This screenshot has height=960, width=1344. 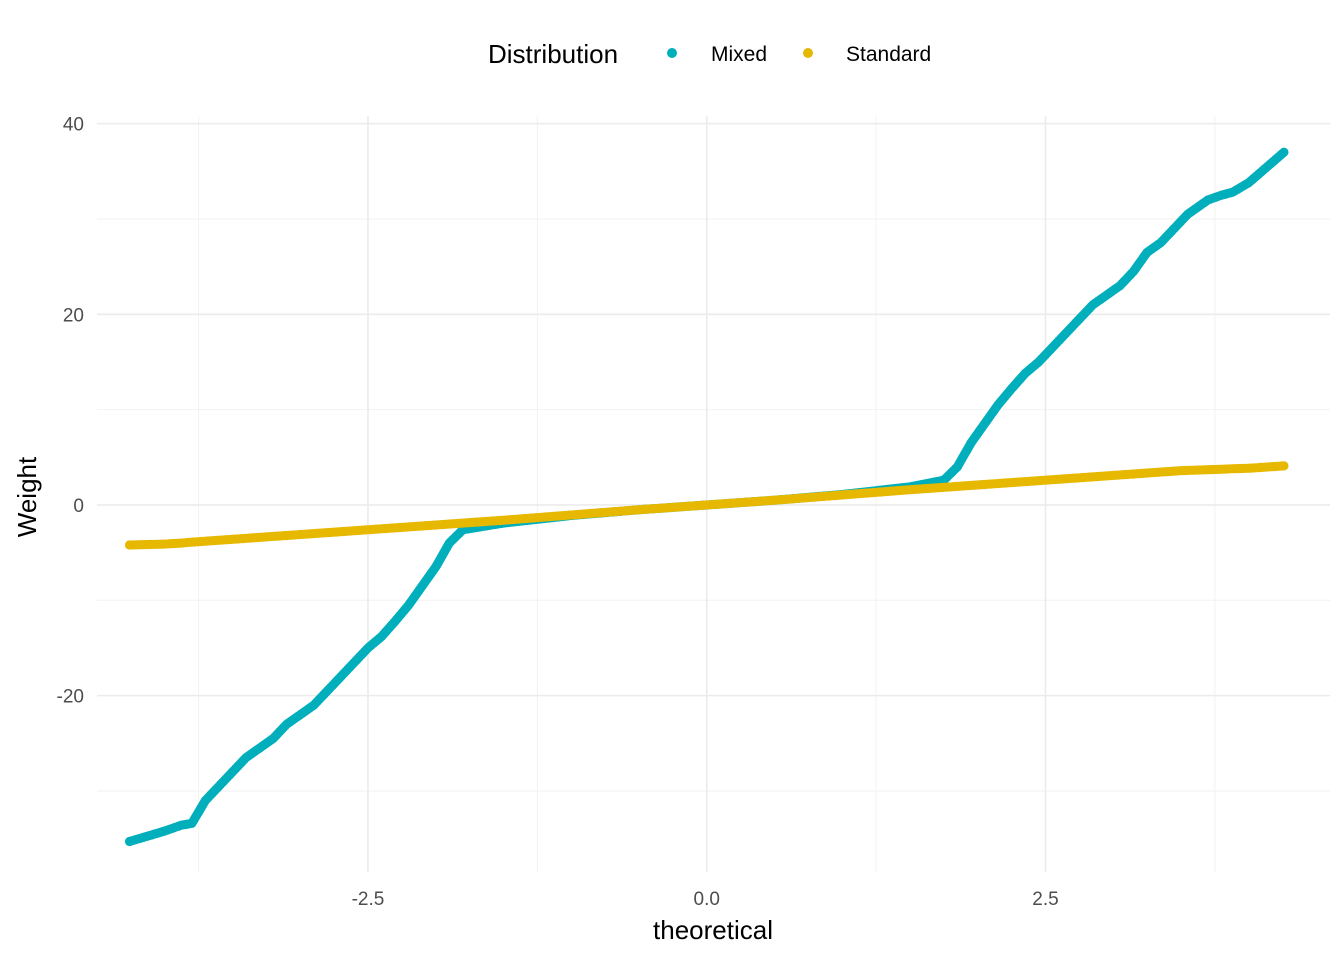 What do you see at coordinates (713, 930) in the screenshot?
I see `x-axis-title: theoretical` at bounding box center [713, 930].